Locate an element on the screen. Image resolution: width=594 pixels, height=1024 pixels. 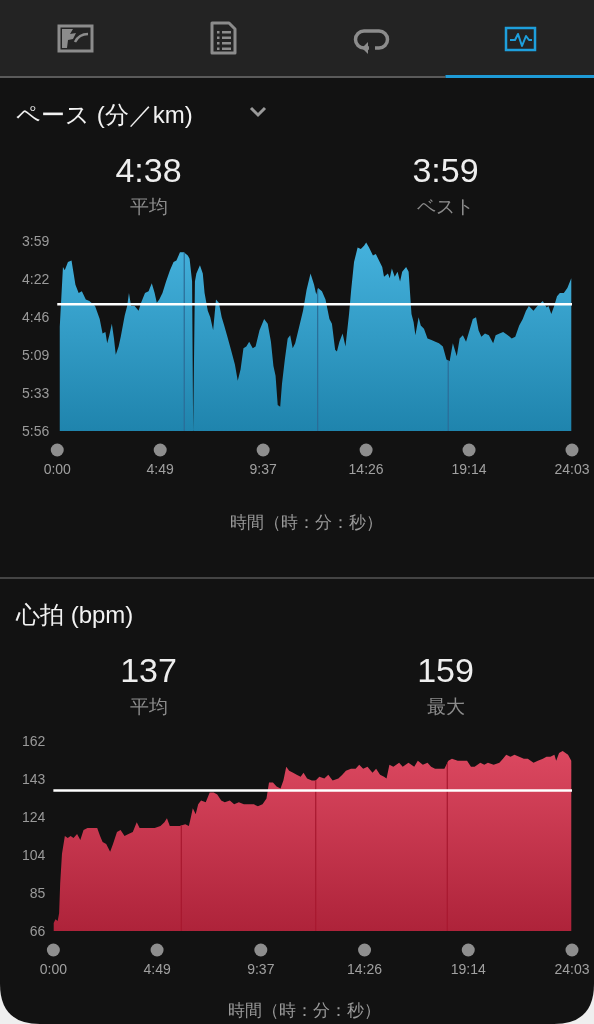
text: ベスト is located at coordinates (445, 206).